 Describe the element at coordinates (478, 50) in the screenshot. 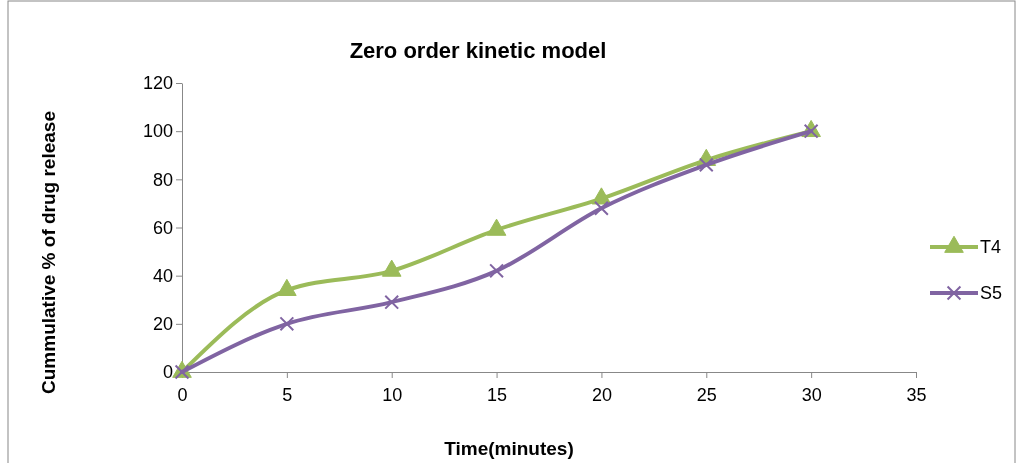

I see `chart-title: Zero order kinetic model` at that location.